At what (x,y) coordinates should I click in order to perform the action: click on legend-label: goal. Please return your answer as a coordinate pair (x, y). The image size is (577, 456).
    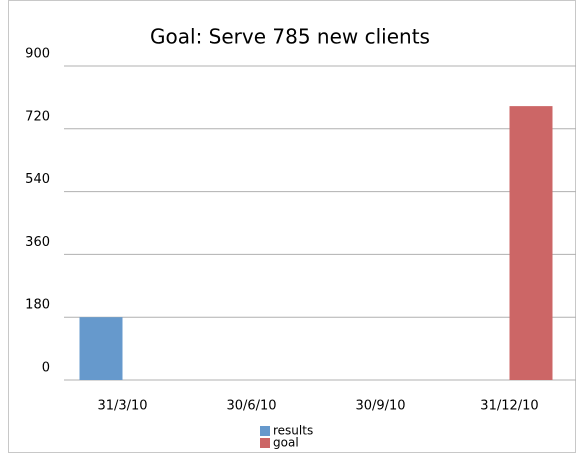
    Looking at the image, I should click on (286, 443).